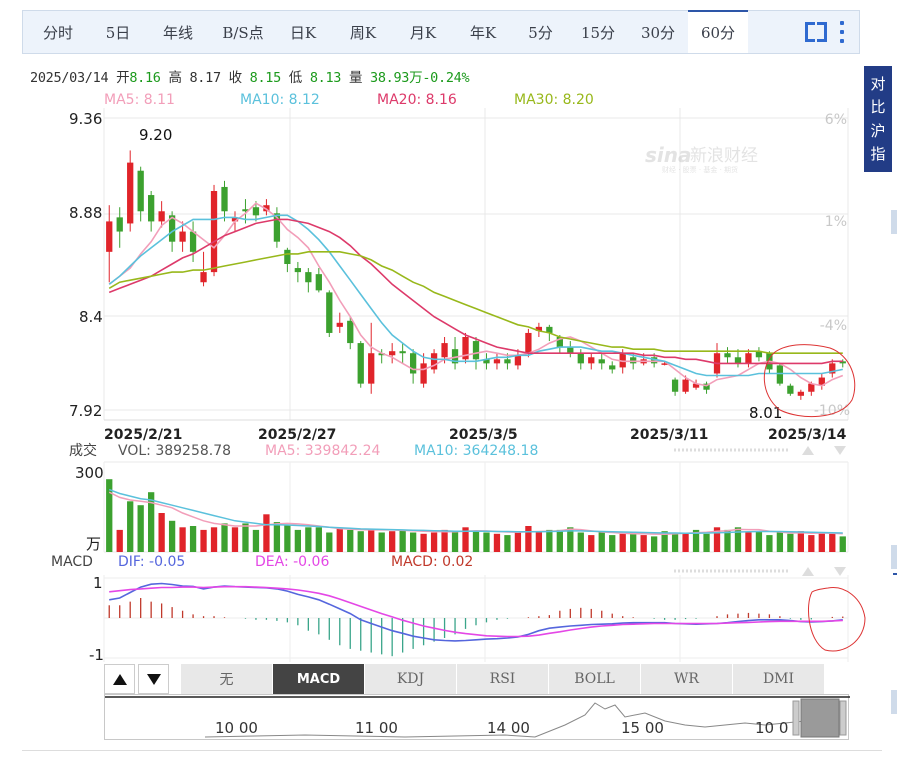 Image resolution: width=897 pixels, height=766 pixels. I want to click on ma20-label: MA20: 8.16, so click(417, 100).